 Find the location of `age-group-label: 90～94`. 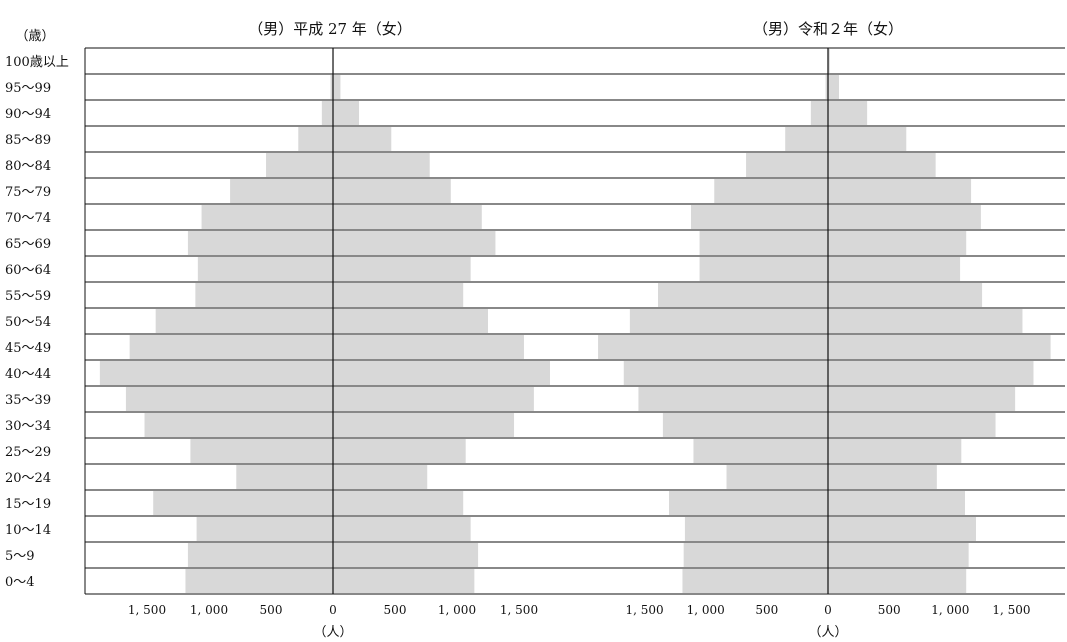

age-group-label: 90～94 is located at coordinates (28, 114).